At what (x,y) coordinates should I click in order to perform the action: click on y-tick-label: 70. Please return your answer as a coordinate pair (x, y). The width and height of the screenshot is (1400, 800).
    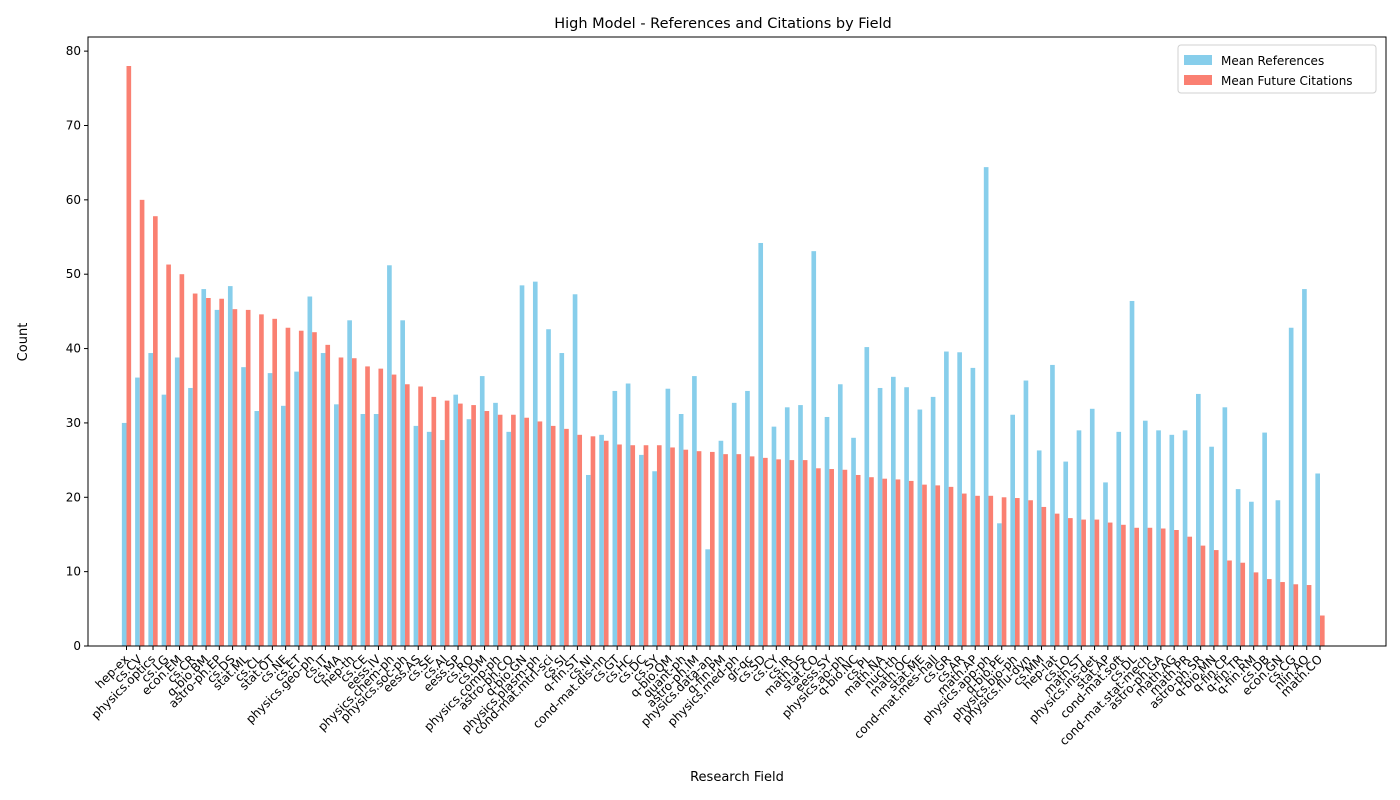
    Looking at the image, I should click on (73, 125).